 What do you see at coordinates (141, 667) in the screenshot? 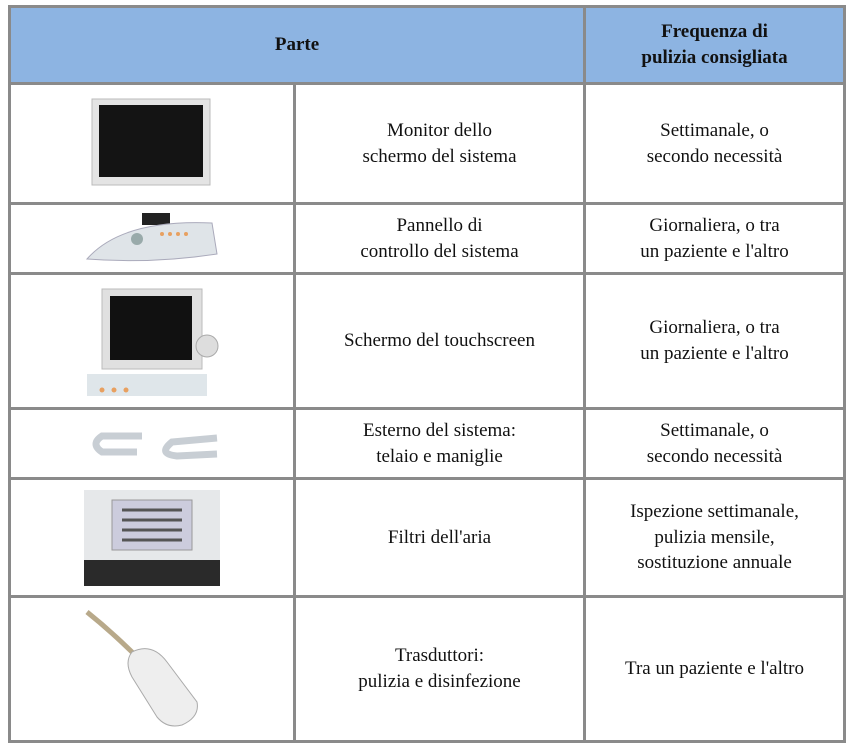
I see `transducer-image` at bounding box center [141, 667].